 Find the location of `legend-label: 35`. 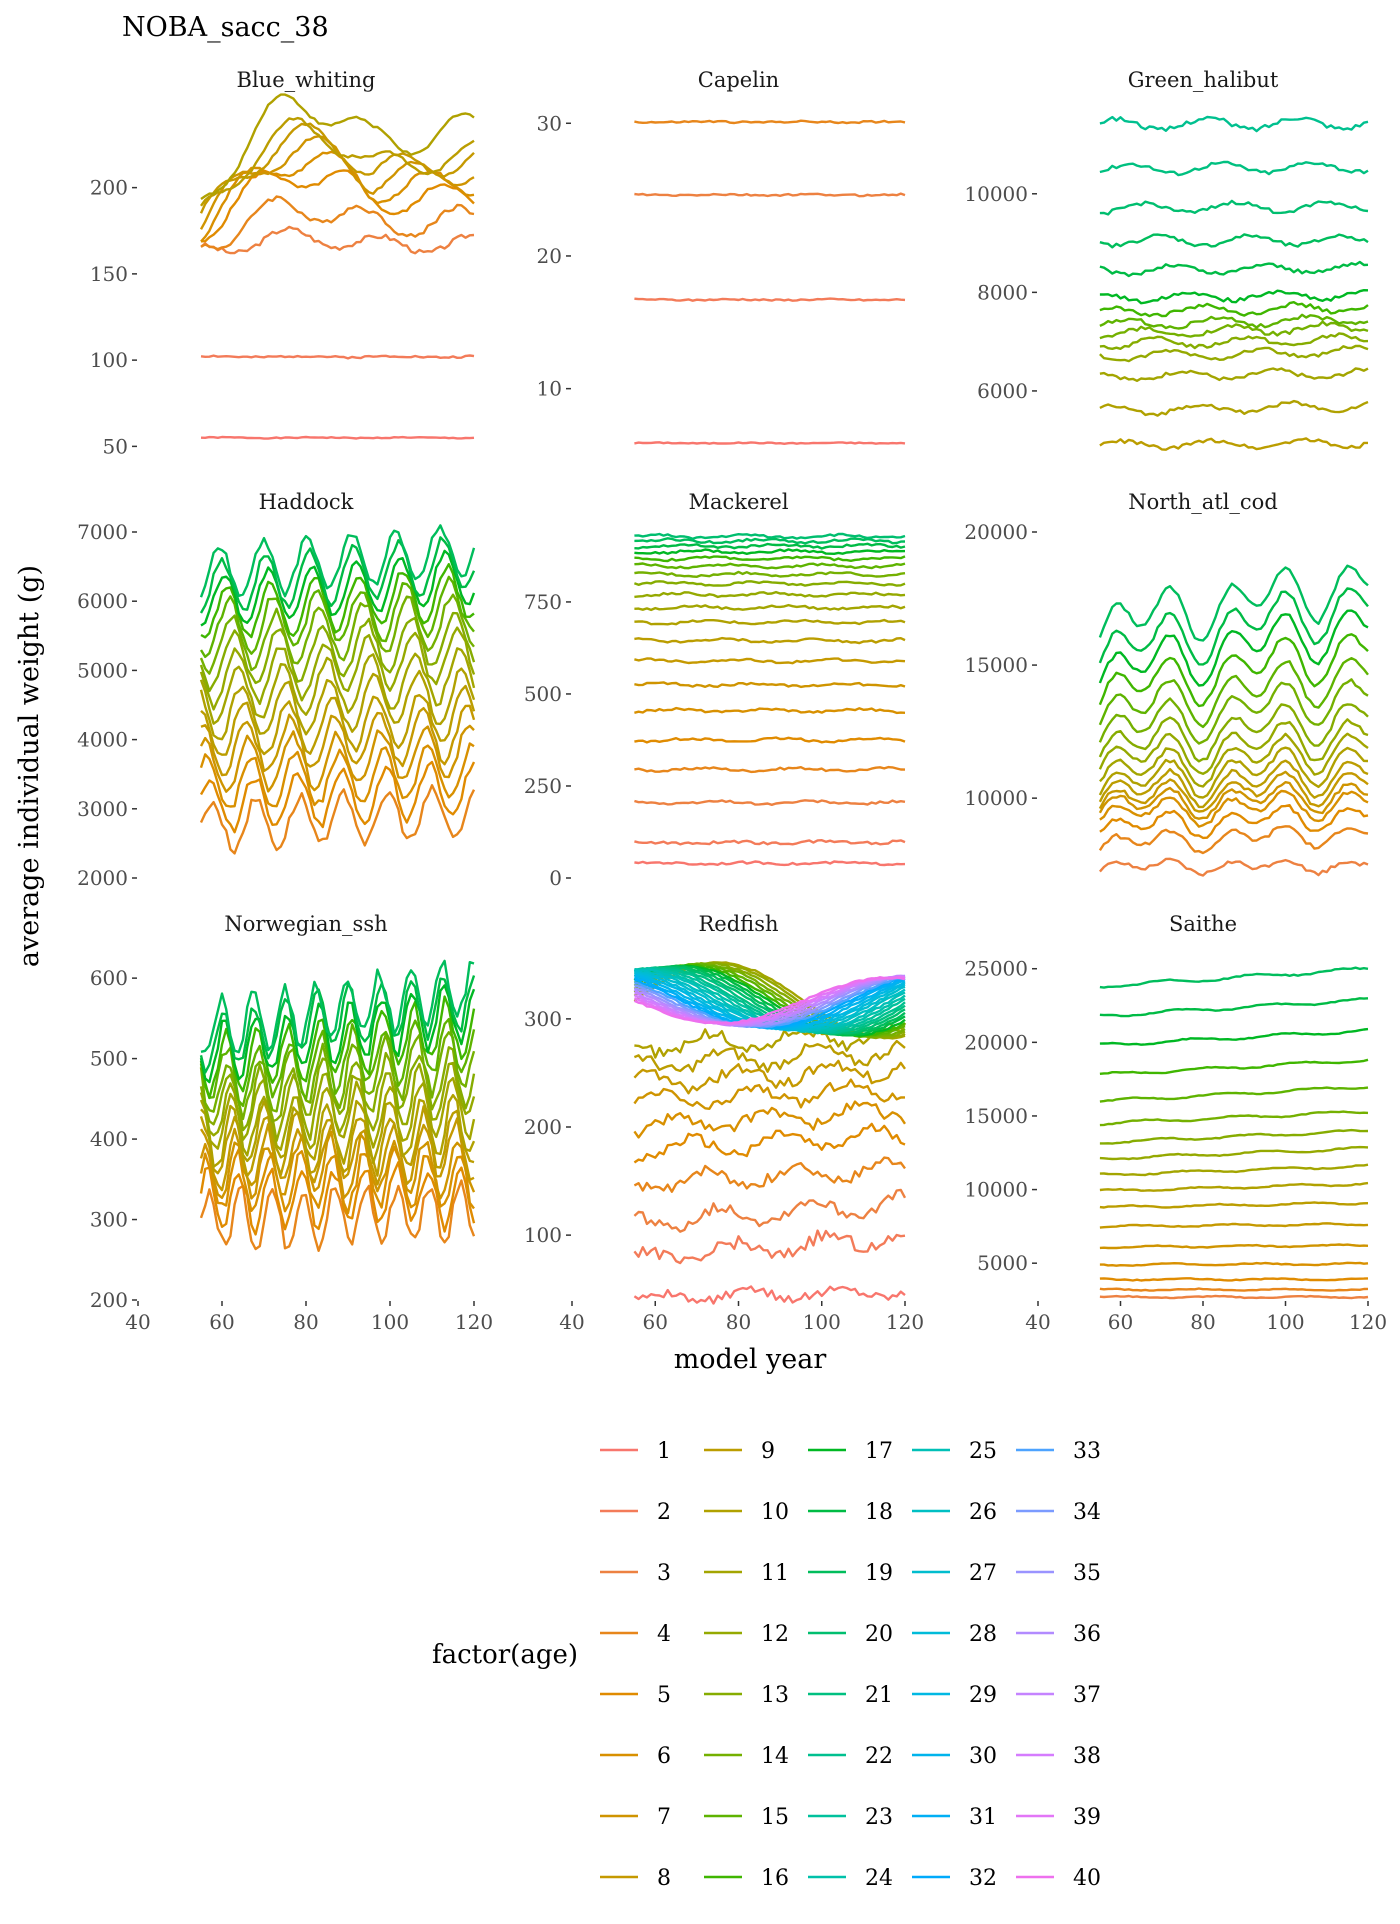

legend-label: 35 is located at coordinates (1087, 1573).